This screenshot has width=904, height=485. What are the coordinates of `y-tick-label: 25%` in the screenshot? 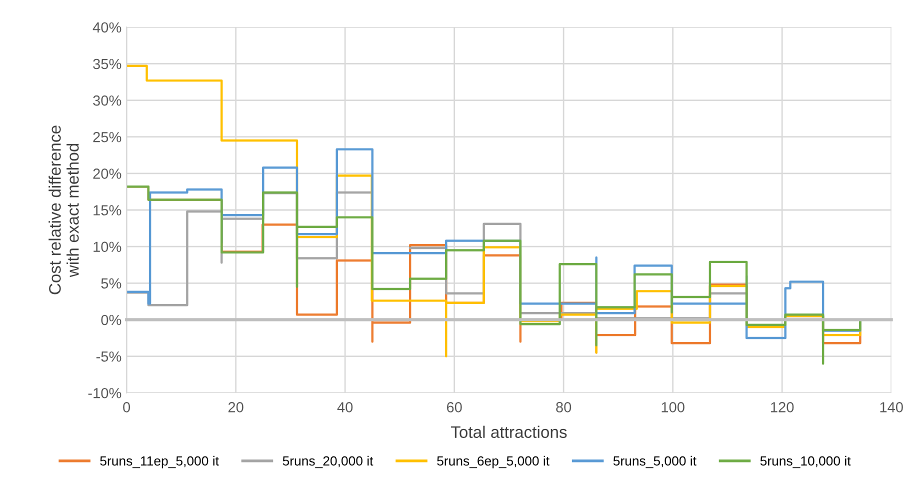 It's located at (107, 137).